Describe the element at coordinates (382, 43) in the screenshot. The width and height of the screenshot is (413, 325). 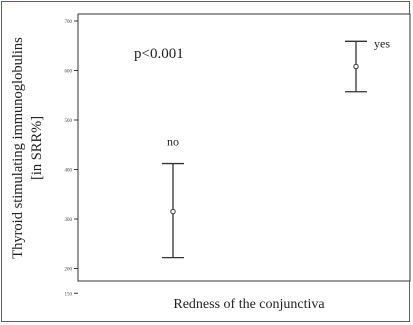
I see `category-label-yes: yes` at that location.